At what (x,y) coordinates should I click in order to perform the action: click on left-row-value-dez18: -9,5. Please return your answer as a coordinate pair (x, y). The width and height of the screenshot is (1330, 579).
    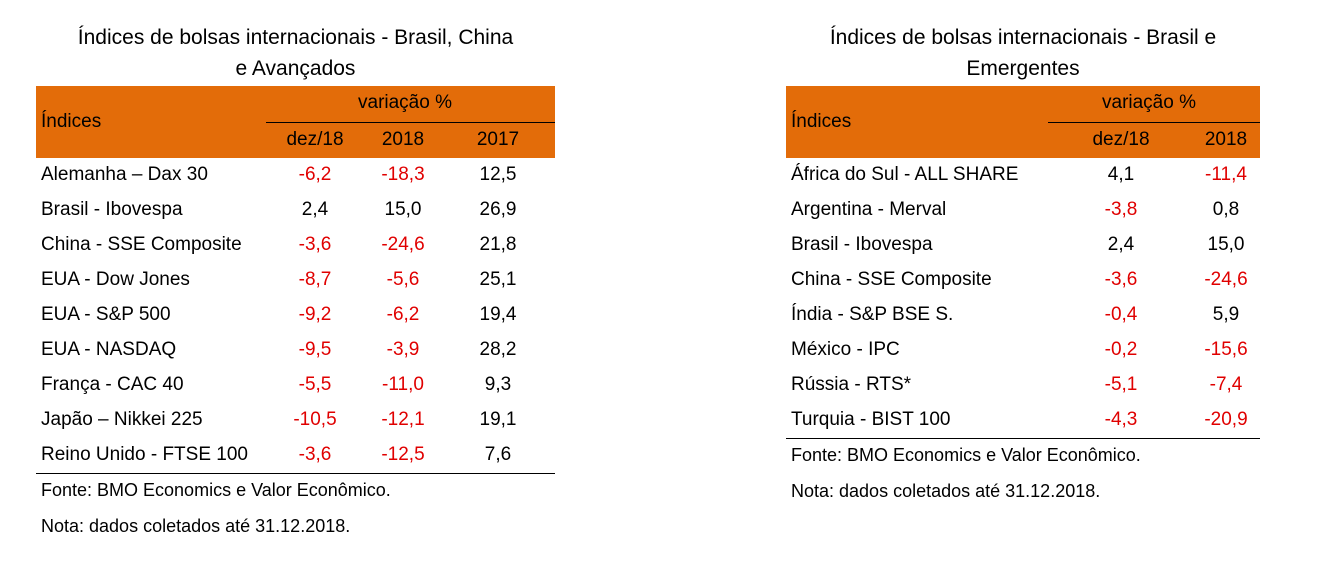
    Looking at the image, I should click on (315, 349).